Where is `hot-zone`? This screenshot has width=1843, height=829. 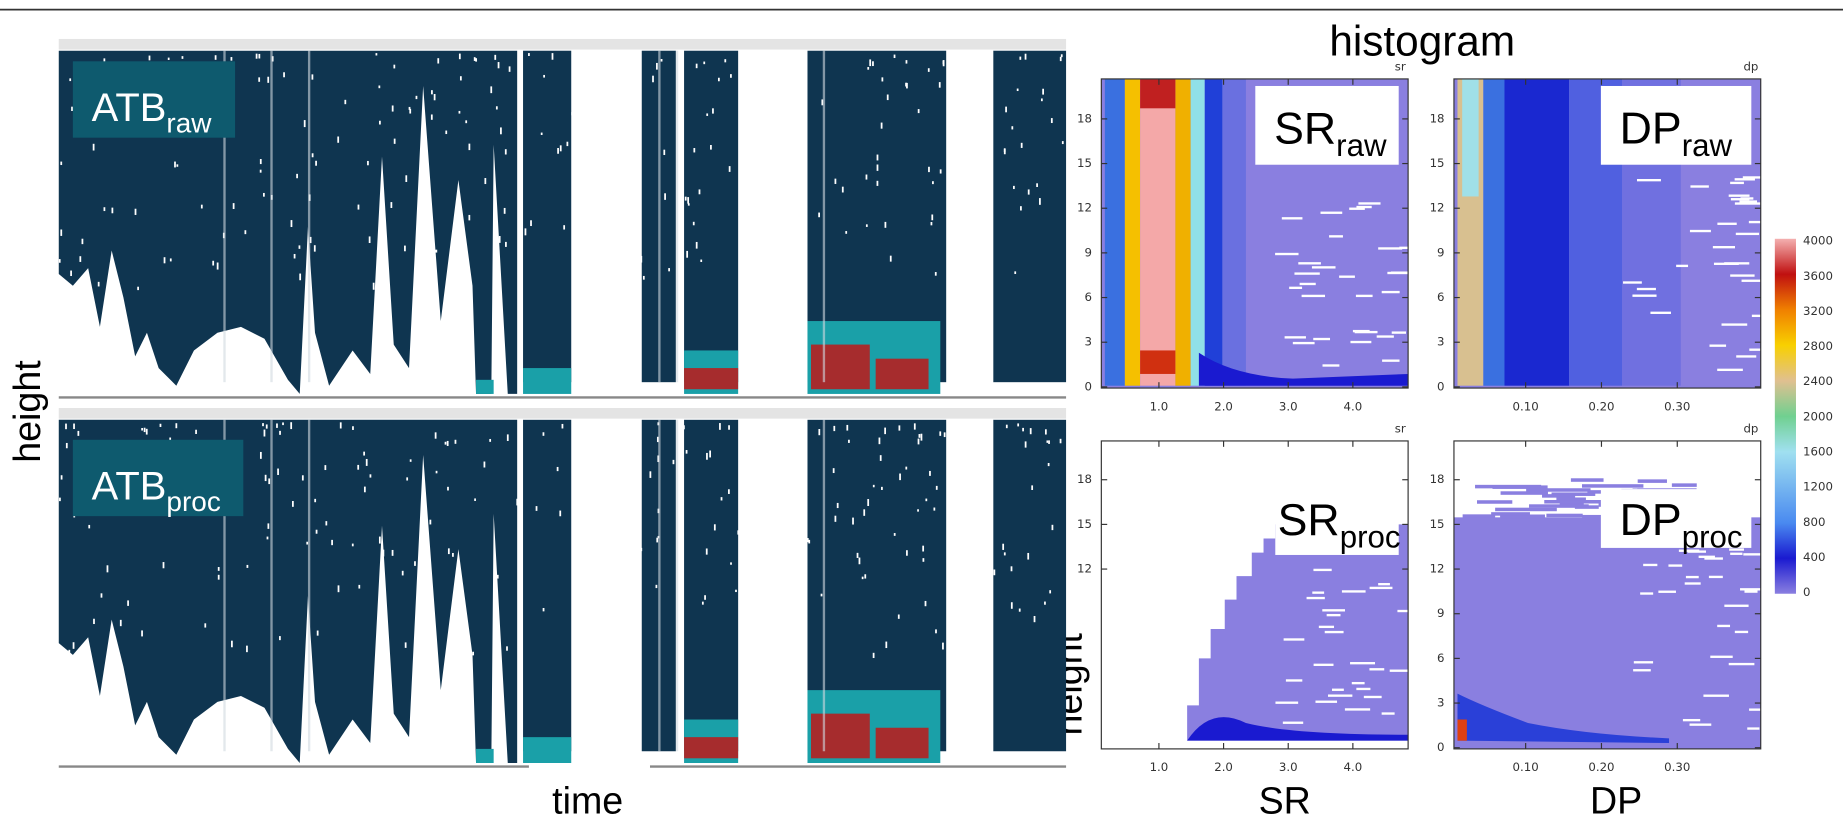 hot-zone is located at coordinates (711, 748).